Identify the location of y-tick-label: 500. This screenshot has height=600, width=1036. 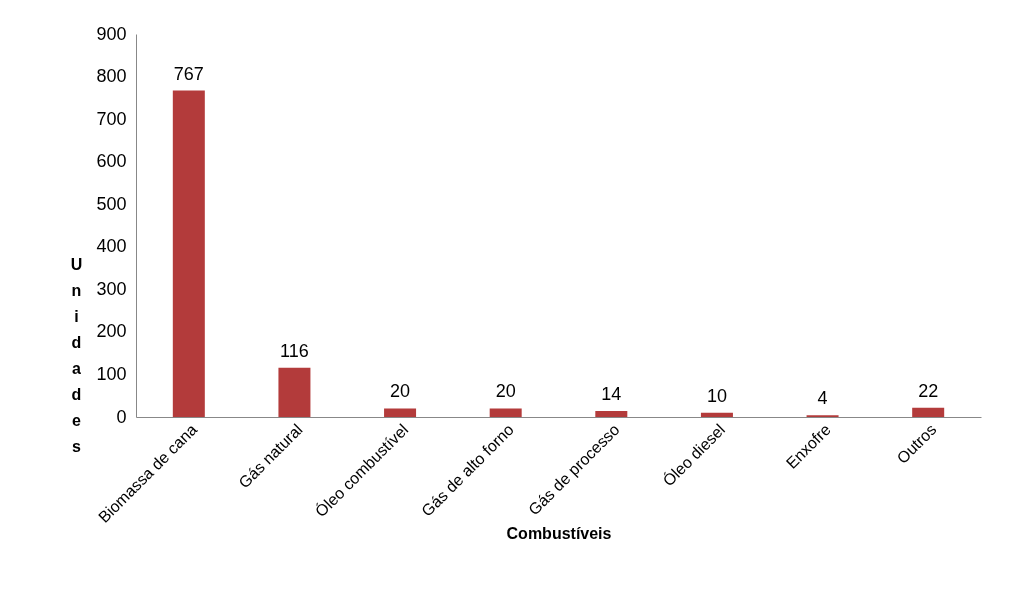
(111, 203).